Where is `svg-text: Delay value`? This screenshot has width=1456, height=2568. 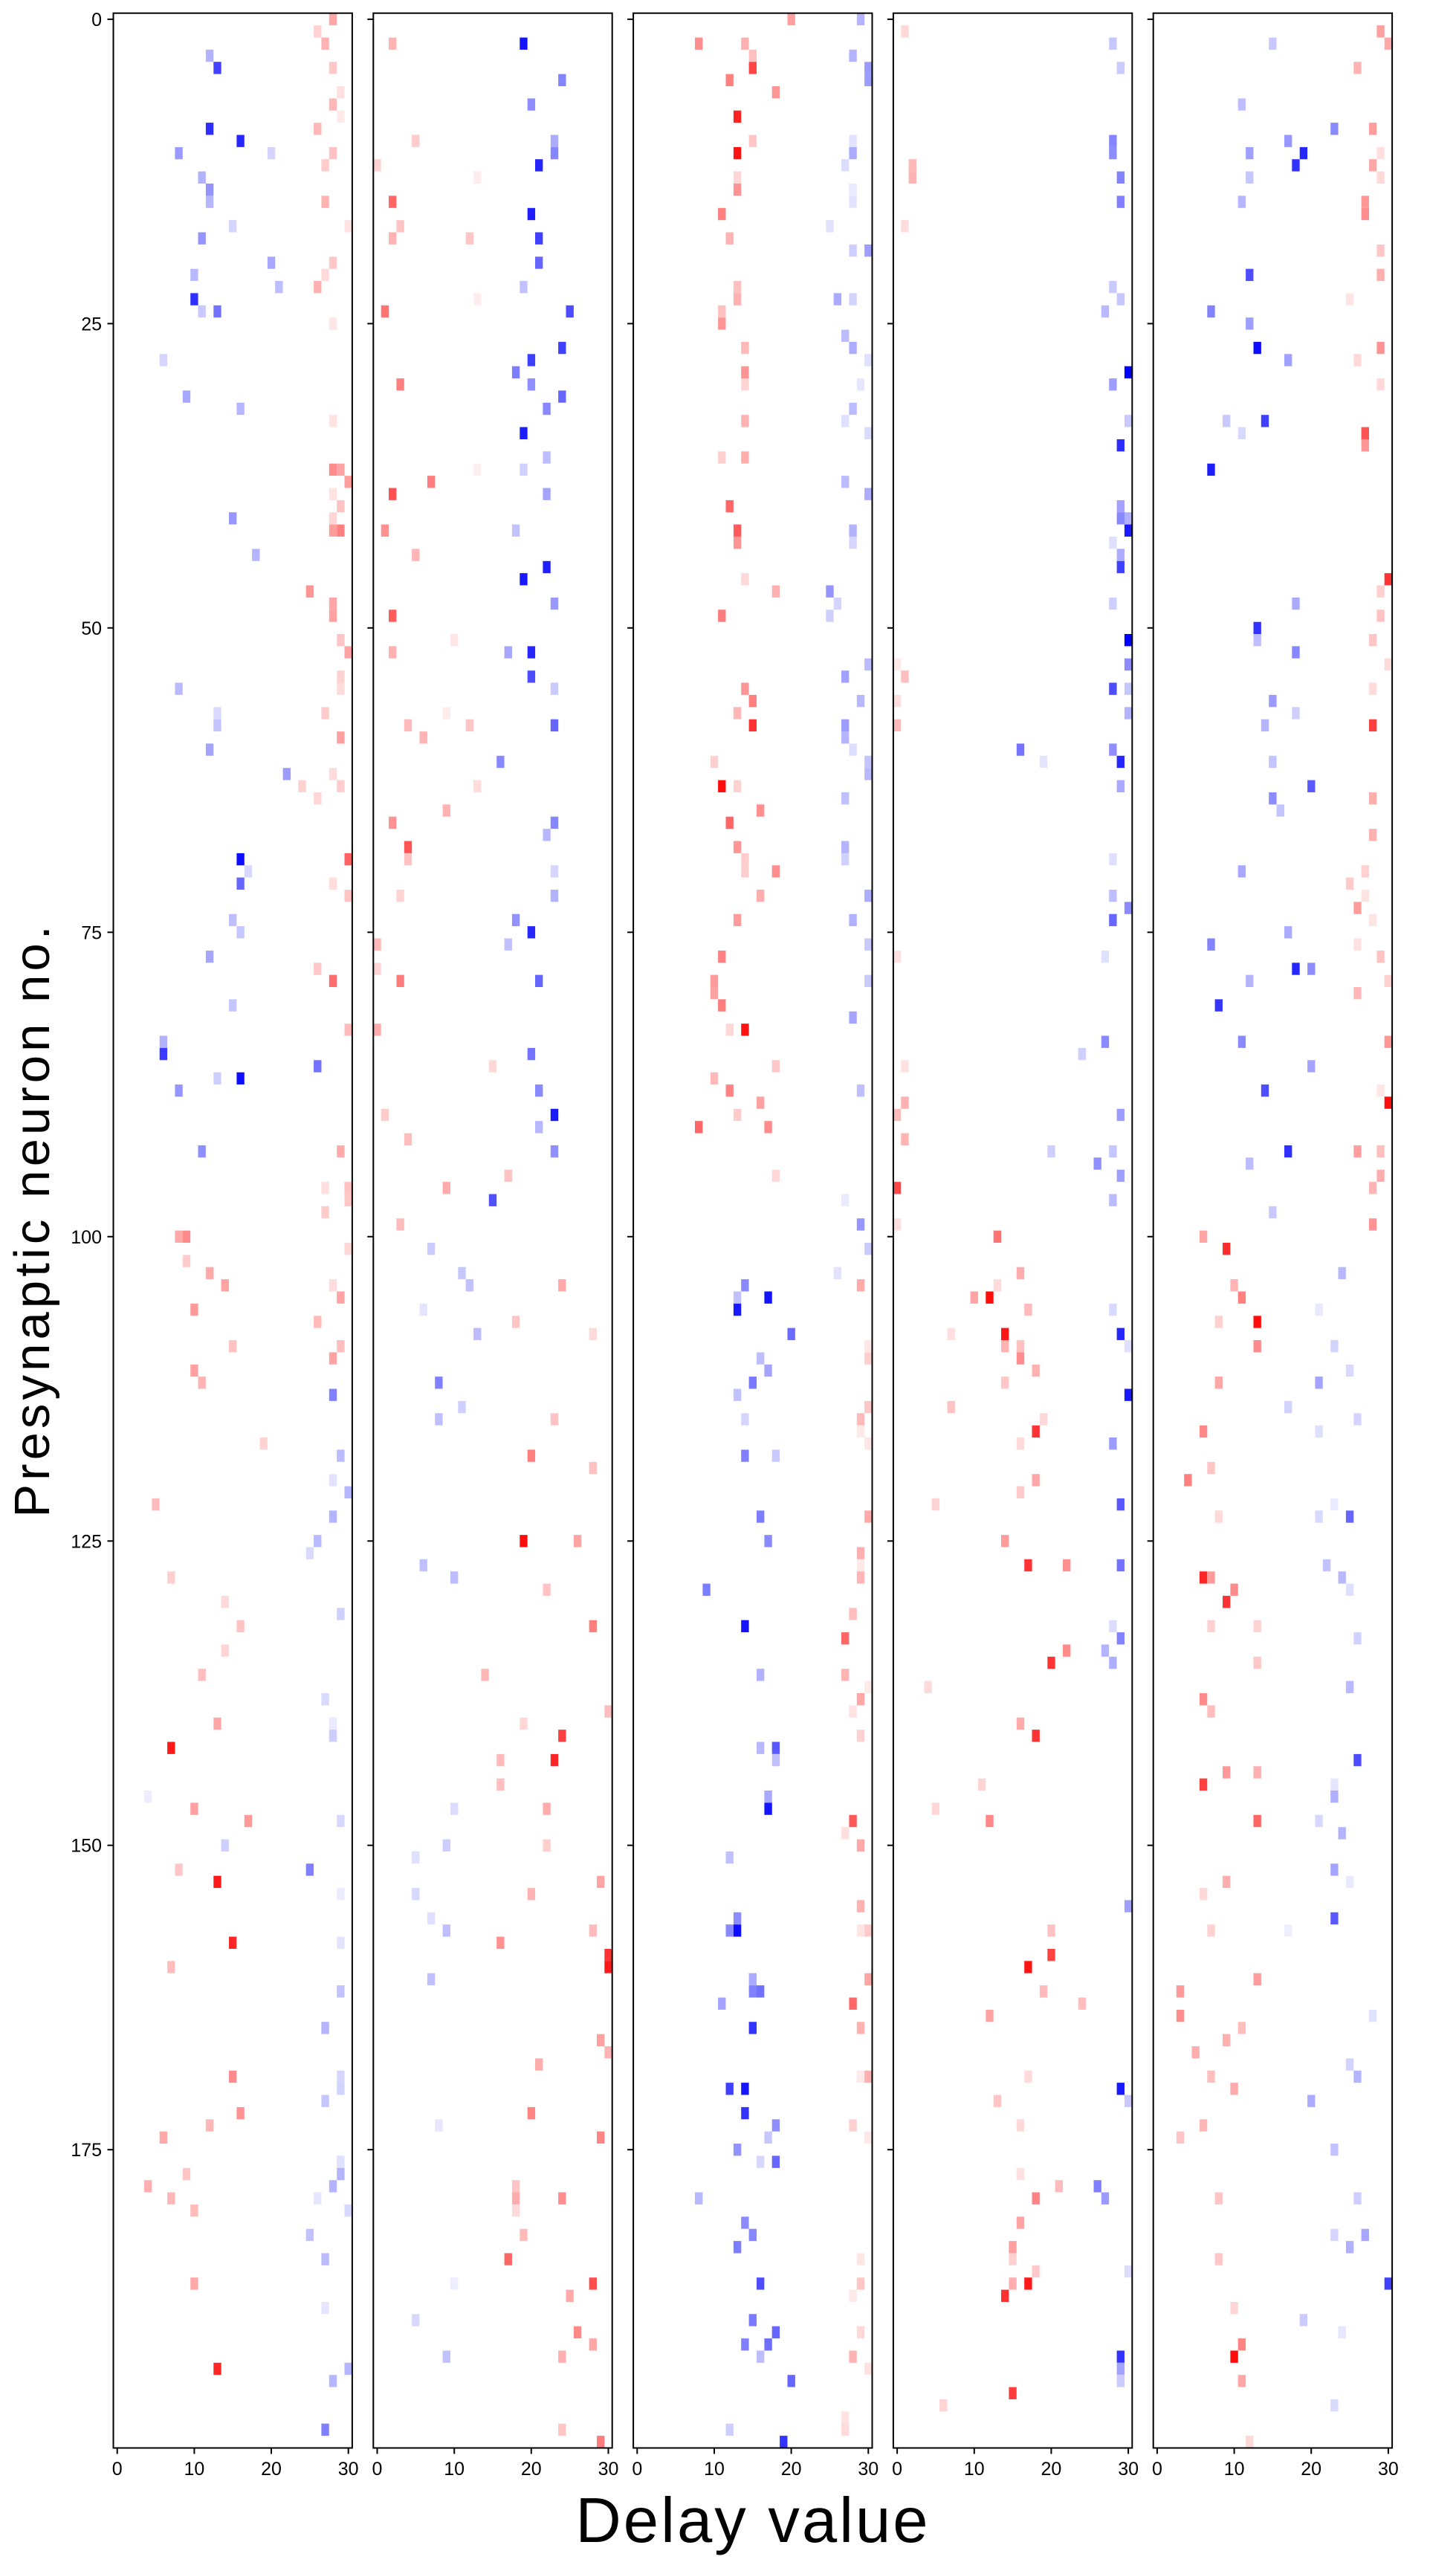
svg-text: Delay value is located at coordinates (753, 2520).